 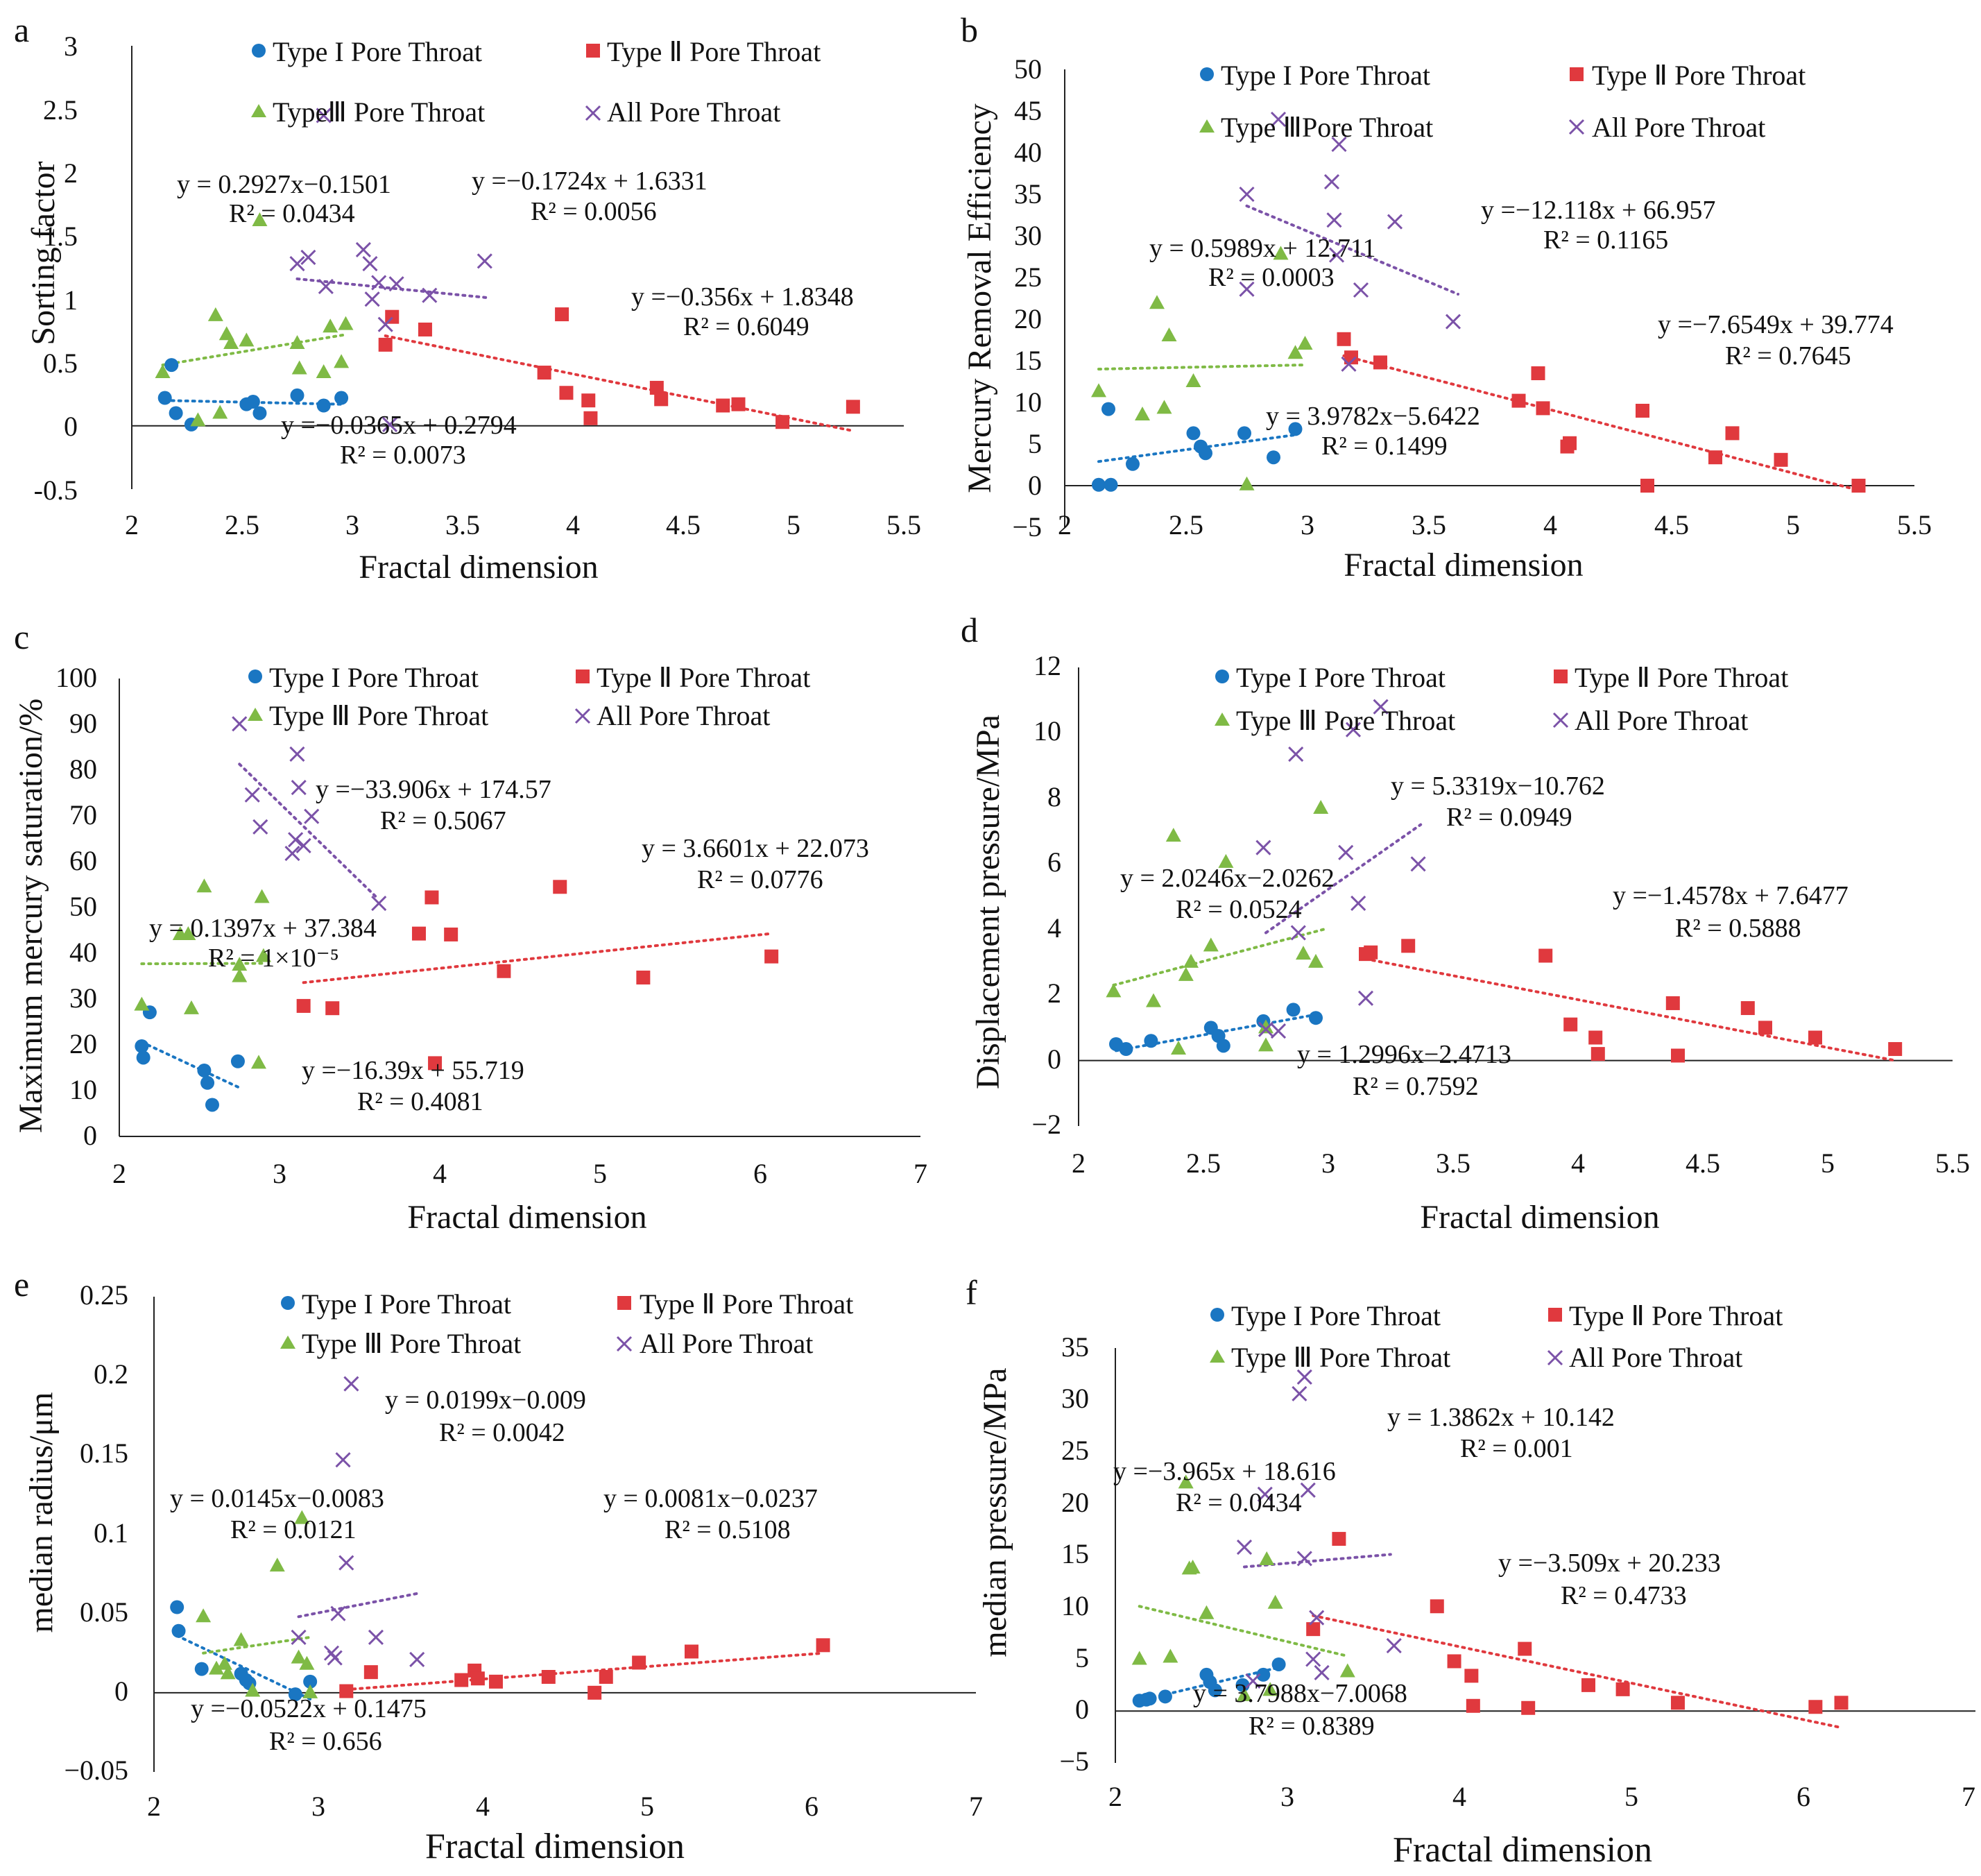 What do you see at coordinates (1550, 524) in the screenshot?
I see `xtick: 4` at bounding box center [1550, 524].